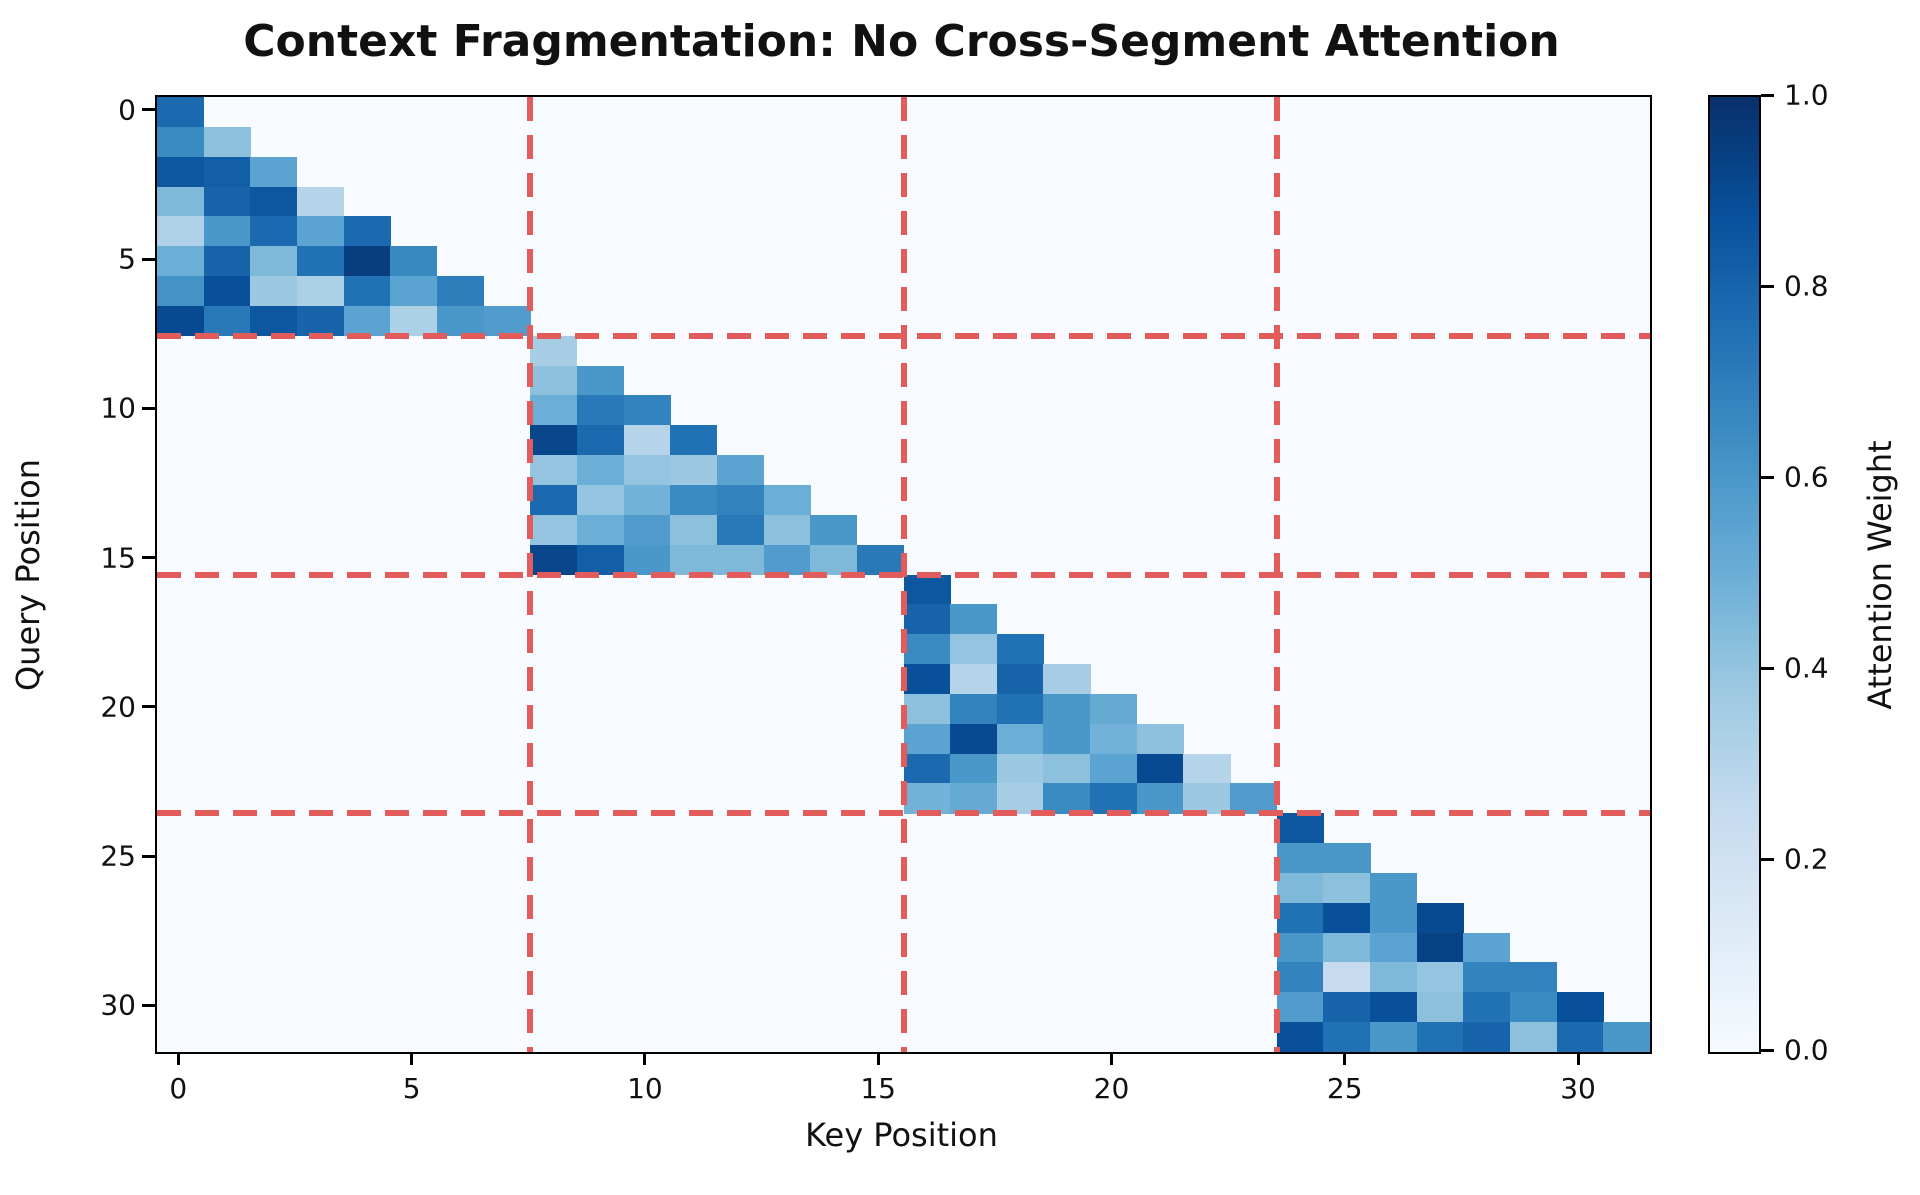 The image size is (1920, 1195). What do you see at coordinates (878, 1088) in the screenshot?
I see `x-tick-label: 15` at bounding box center [878, 1088].